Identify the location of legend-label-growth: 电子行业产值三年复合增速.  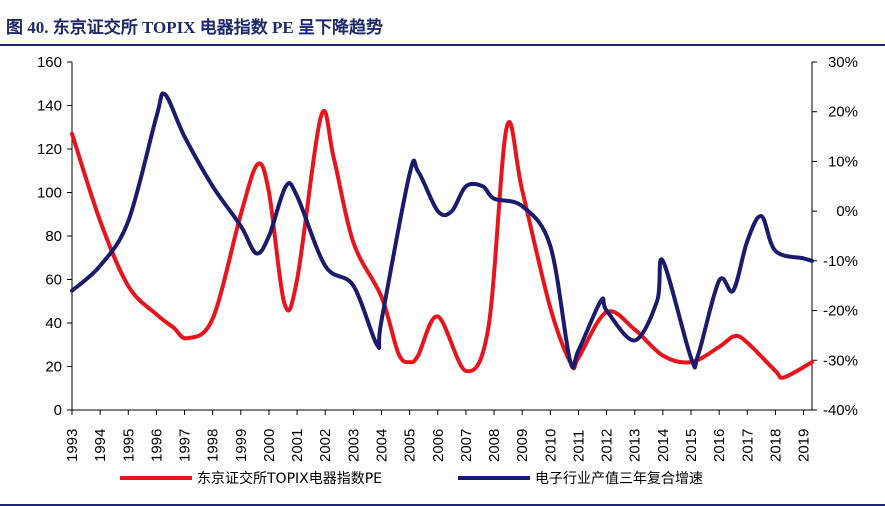
(619, 478).